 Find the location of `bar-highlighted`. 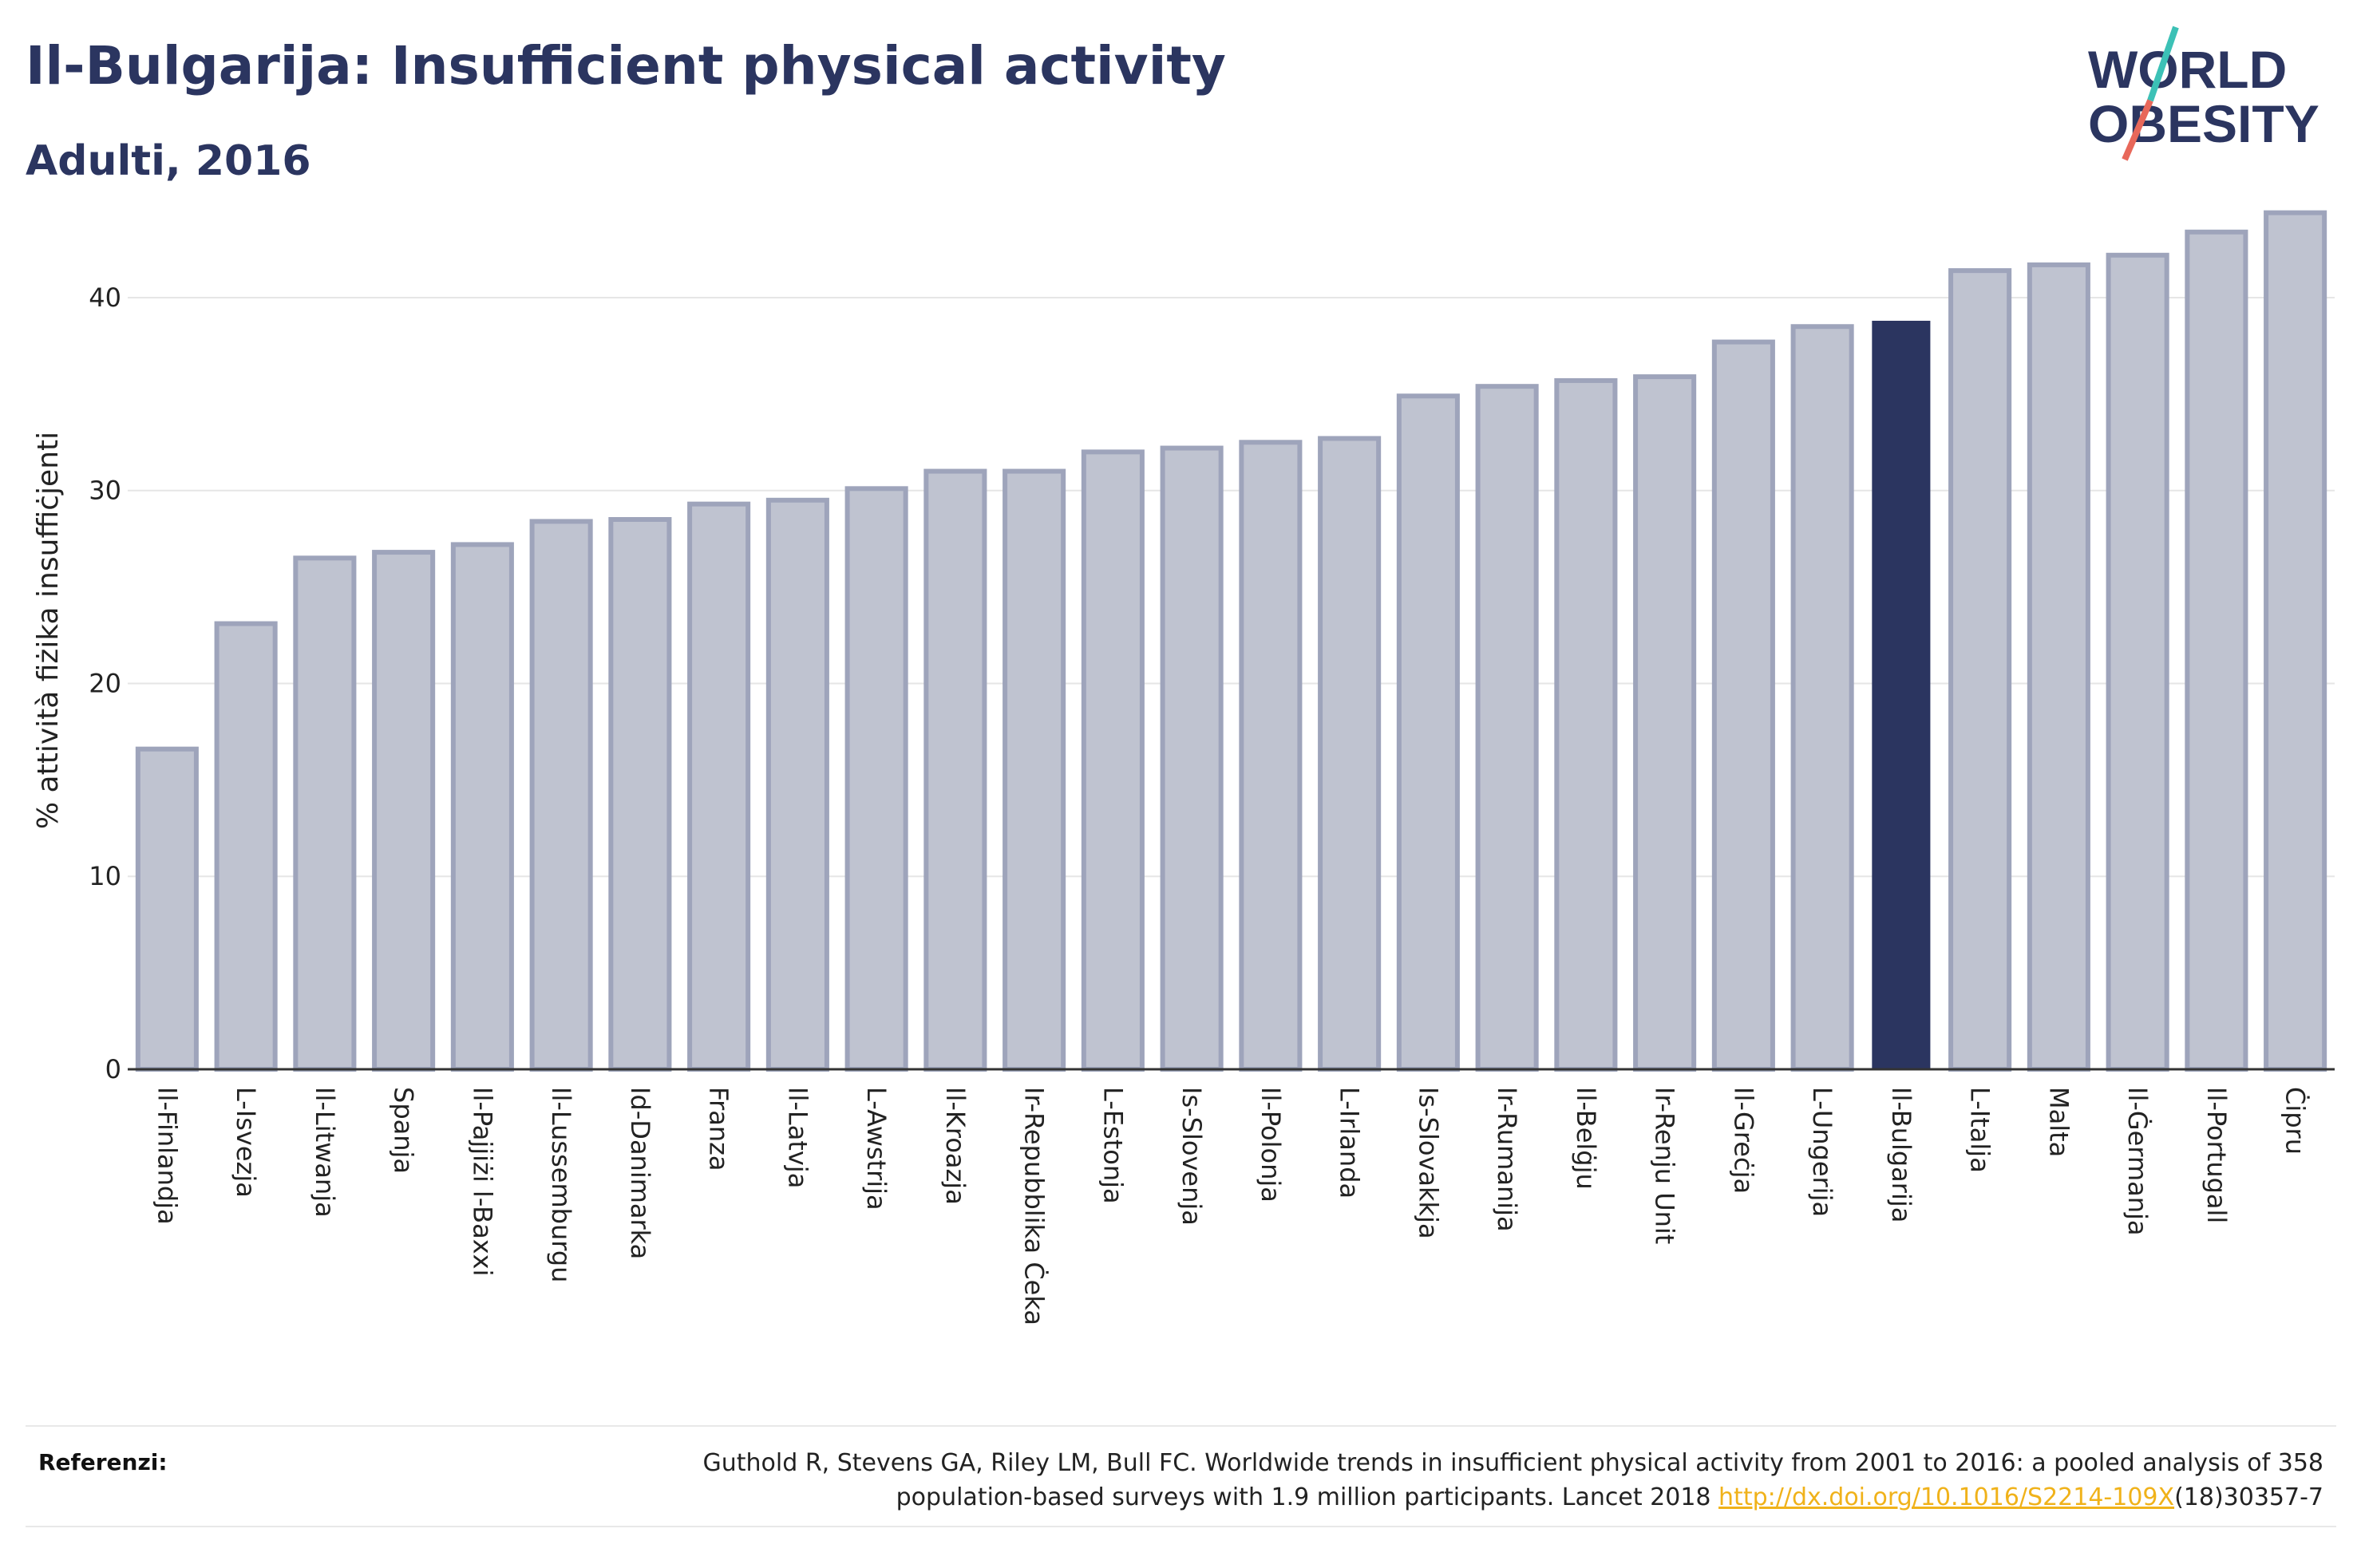

bar-highlighted is located at coordinates (1901, 694).